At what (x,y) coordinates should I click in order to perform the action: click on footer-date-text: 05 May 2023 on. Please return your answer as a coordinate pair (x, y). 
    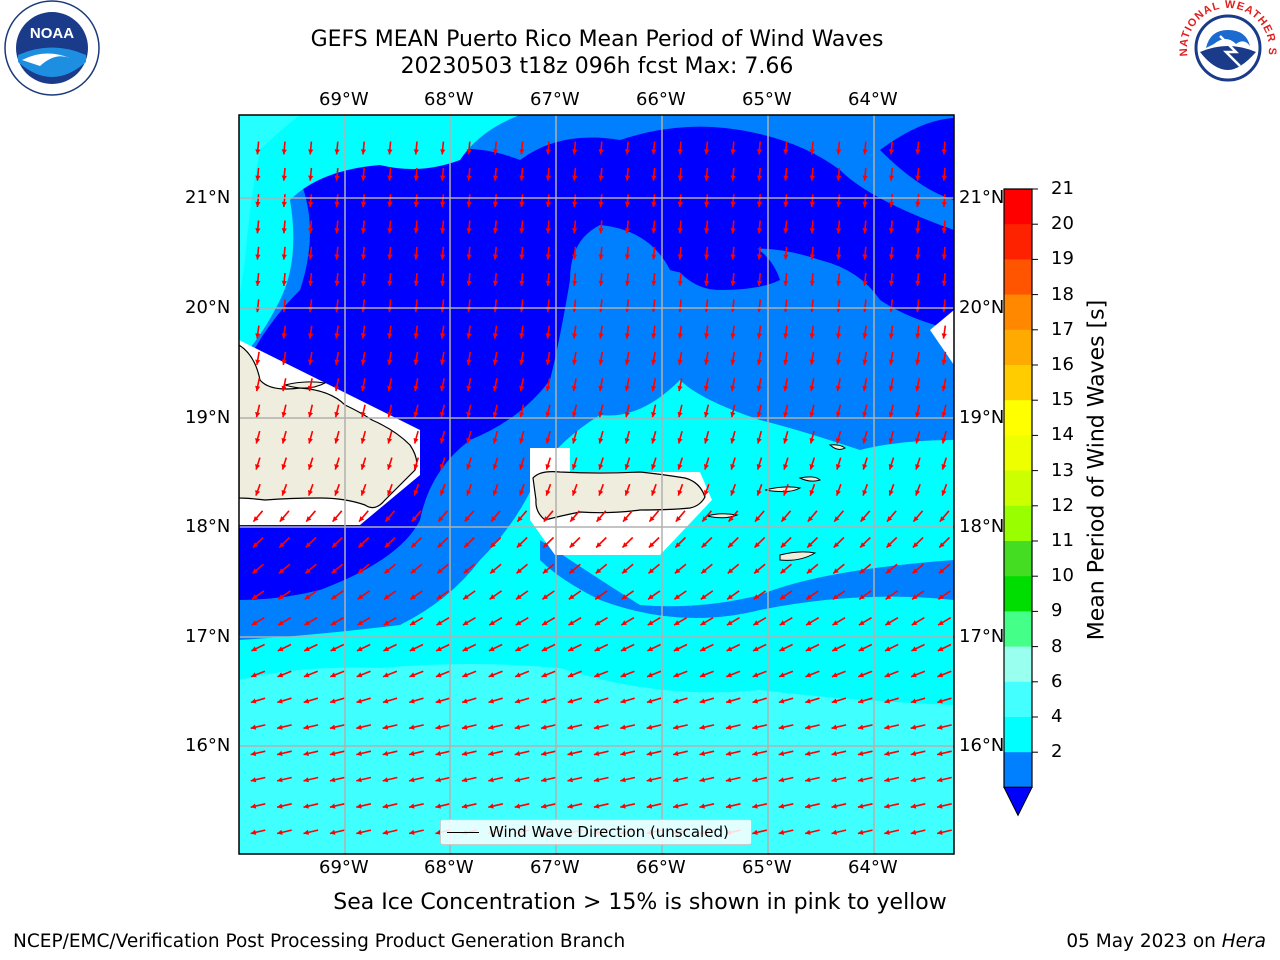
    Looking at the image, I should click on (1144, 941).